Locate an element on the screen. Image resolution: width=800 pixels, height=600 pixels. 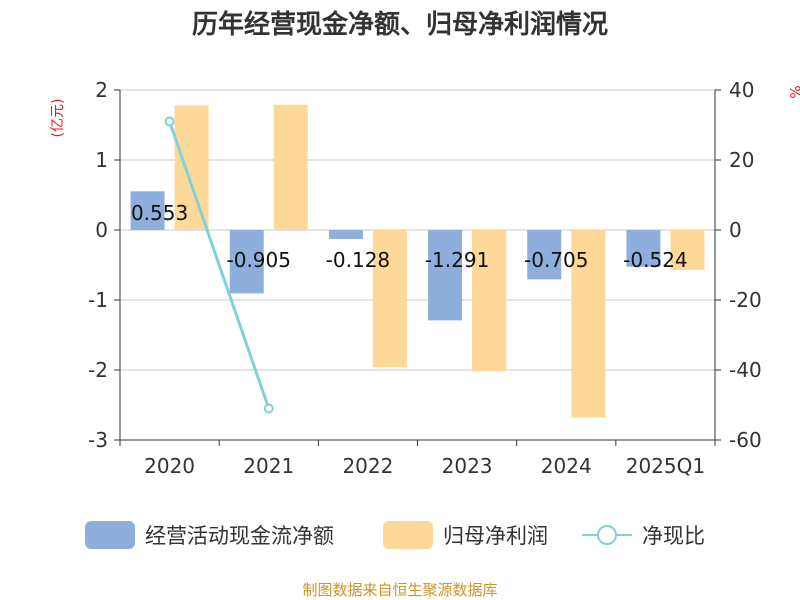
cashflow-data-label: -0.705 is located at coordinates (556, 260).